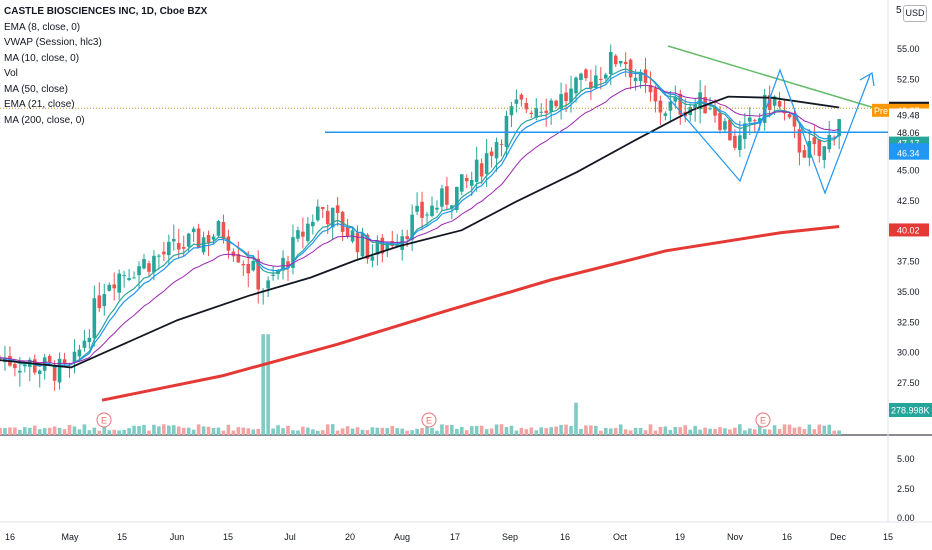 The image size is (932, 550). I want to click on time-tick-7: Aug, so click(402, 537).